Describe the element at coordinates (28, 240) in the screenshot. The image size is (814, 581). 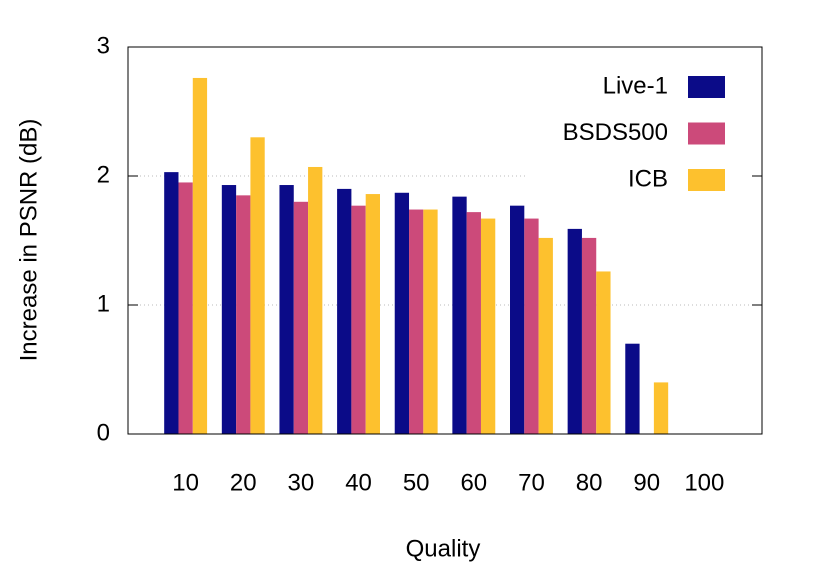
I see `y-axis-title: Increase in PSNR (dB)` at that location.